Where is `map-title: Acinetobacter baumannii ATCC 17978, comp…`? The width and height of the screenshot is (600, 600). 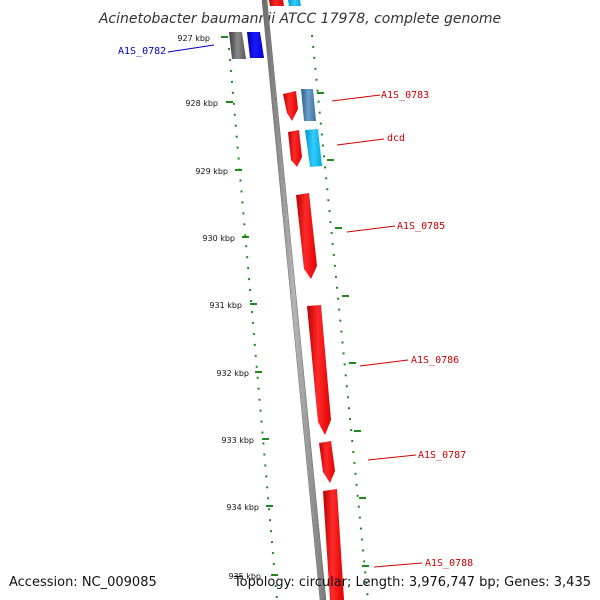
map-title: Acinetobacter baumannii ATCC 17978, comp… is located at coordinates (299, 19).